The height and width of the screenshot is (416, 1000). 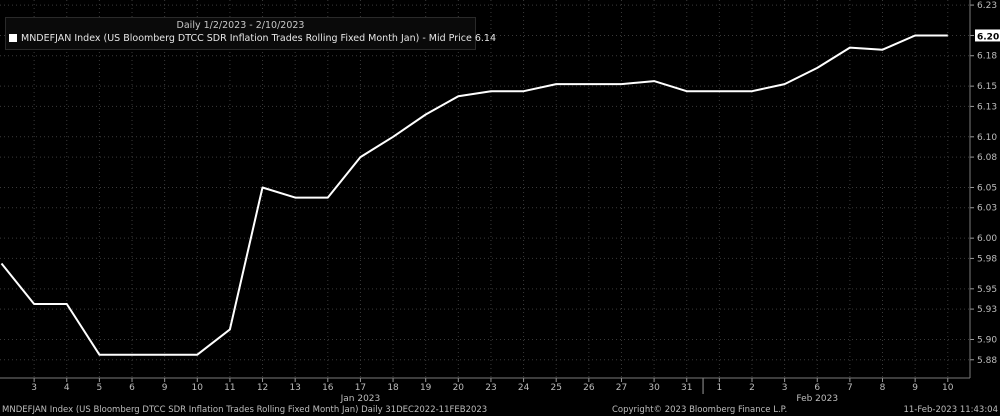 I want to click on y-tick-label: 6.15, so click(x=987, y=87).